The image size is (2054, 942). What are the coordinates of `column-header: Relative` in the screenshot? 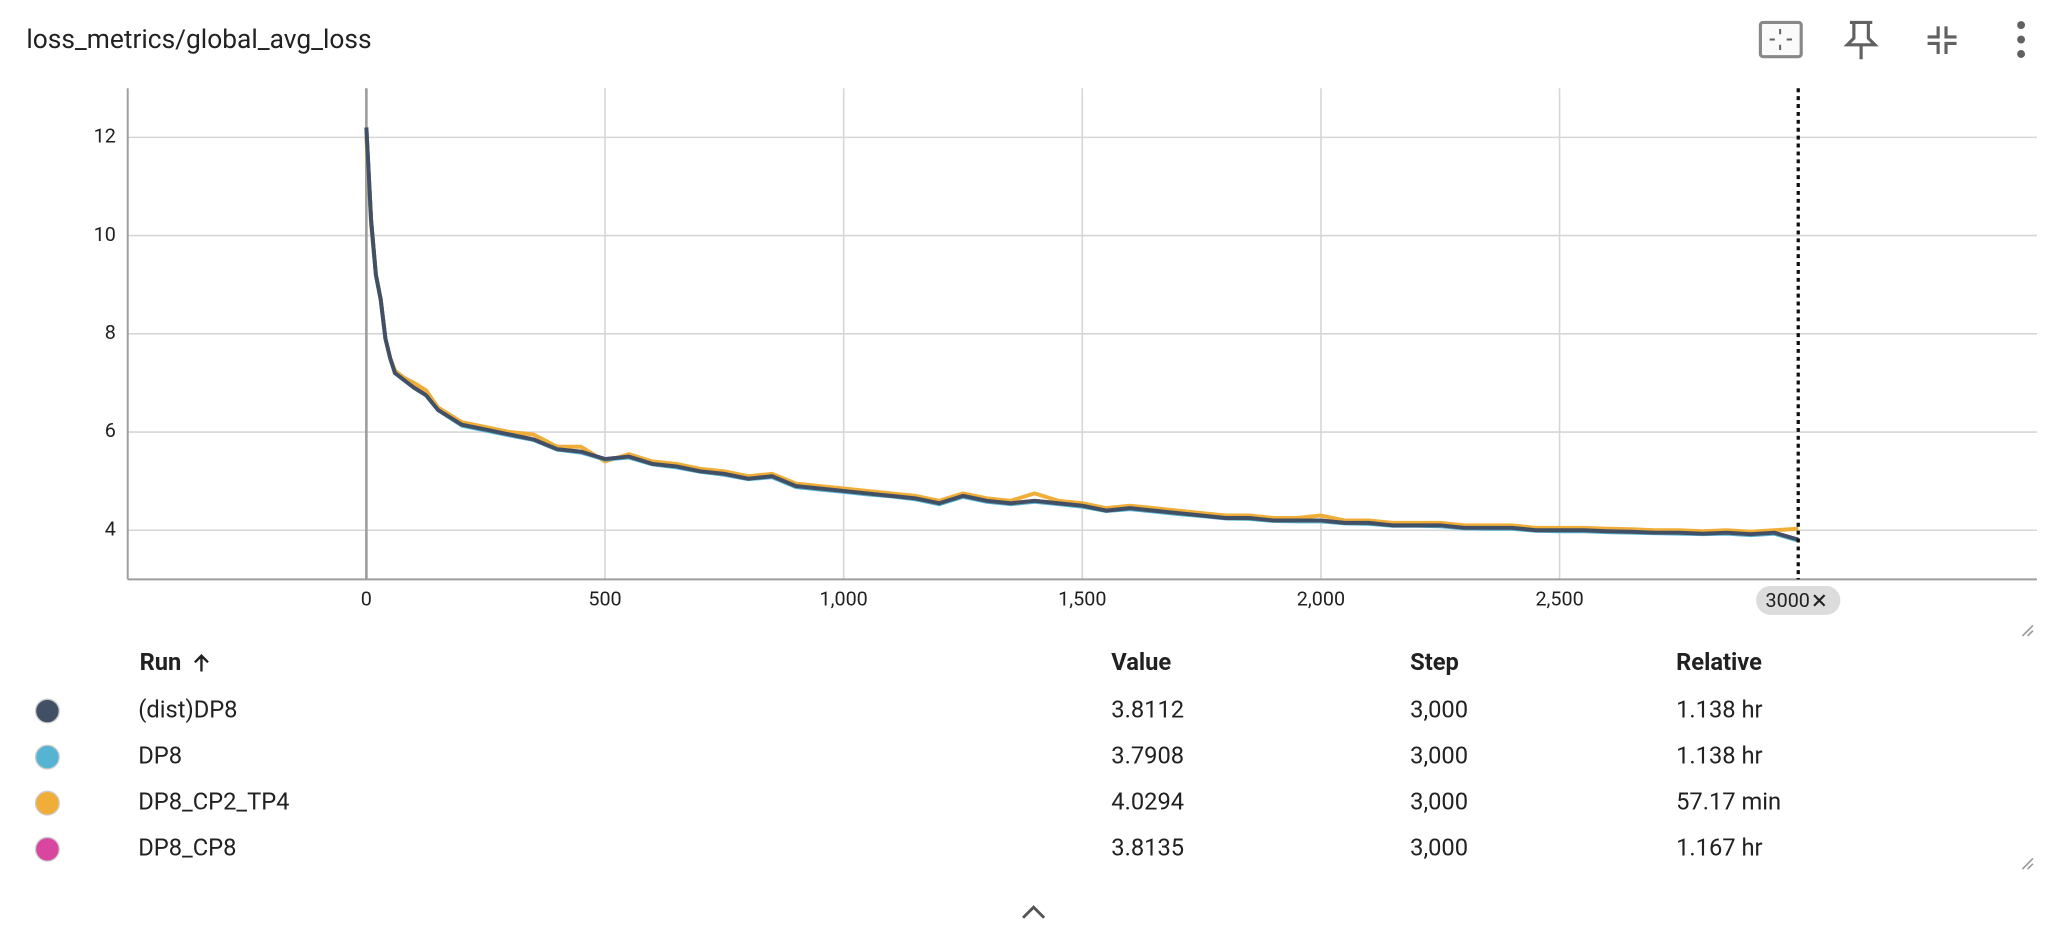 It's located at (1719, 662).